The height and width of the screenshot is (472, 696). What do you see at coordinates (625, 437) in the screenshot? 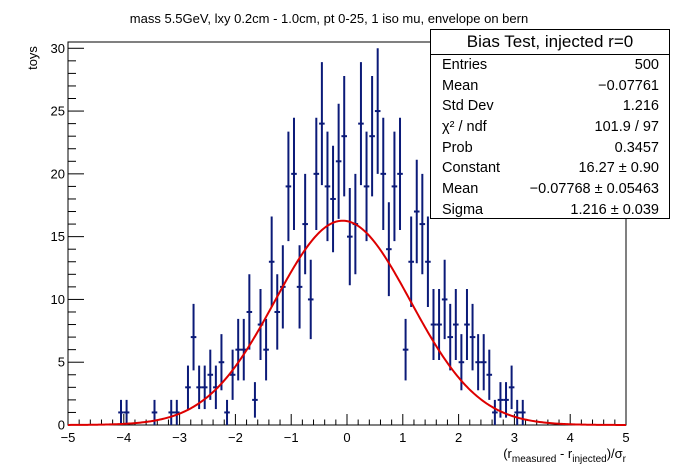
I see `x-tick-label: 5` at bounding box center [625, 437].